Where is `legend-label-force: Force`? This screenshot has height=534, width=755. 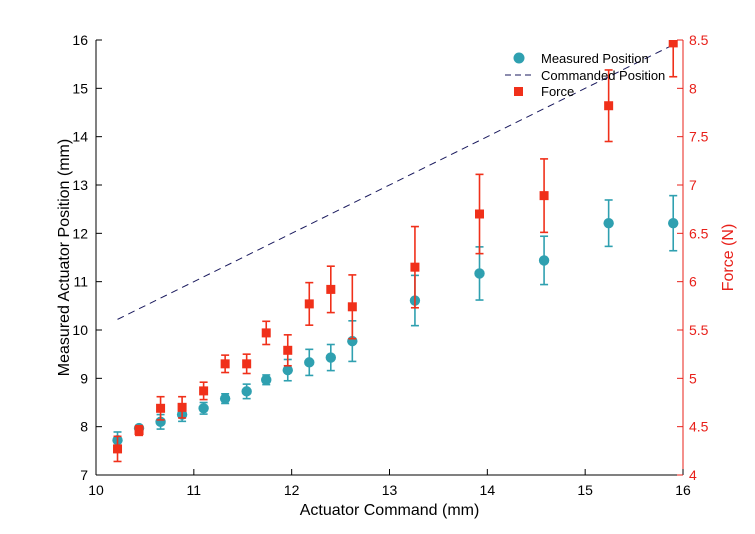 legend-label-force: Force is located at coordinates (557, 91).